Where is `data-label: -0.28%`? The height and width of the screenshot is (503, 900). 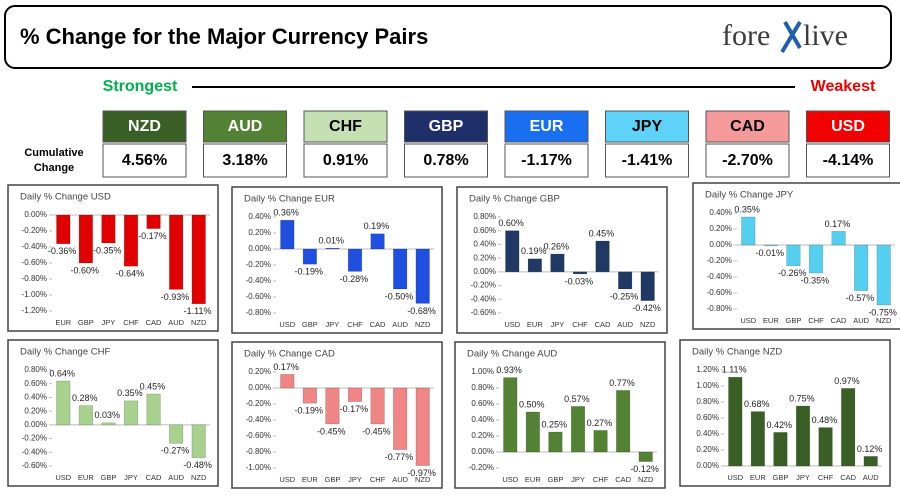
data-label: -0.28% is located at coordinates (354, 279).